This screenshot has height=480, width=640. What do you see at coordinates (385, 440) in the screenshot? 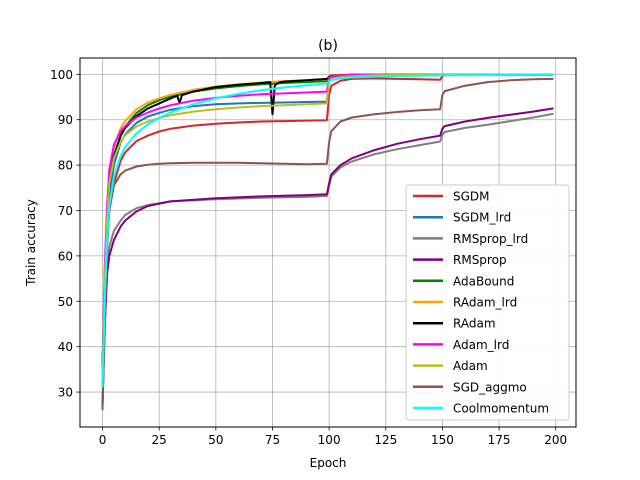
I see `x-tick-label: 125` at bounding box center [385, 440].